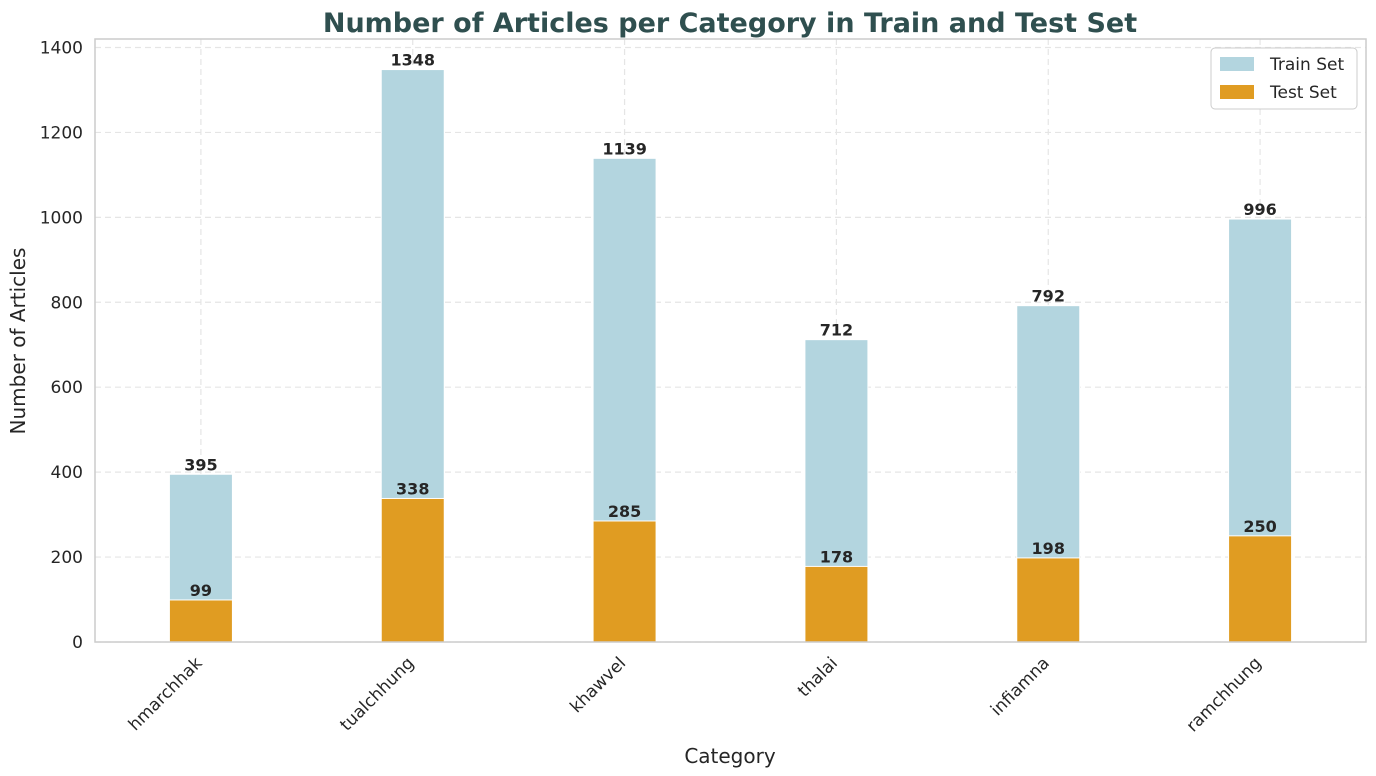  What do you see at coordinates (61, 48) in the screenshot?
I see `y-tick-label: 1400` at bounding box center [61, 48].